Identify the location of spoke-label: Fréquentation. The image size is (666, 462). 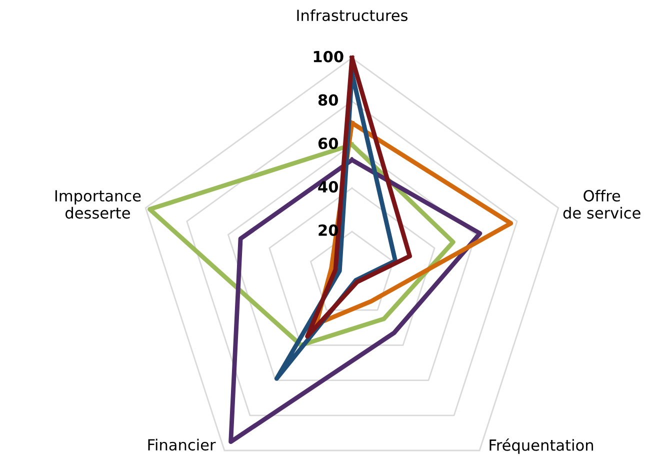
(542, 446).